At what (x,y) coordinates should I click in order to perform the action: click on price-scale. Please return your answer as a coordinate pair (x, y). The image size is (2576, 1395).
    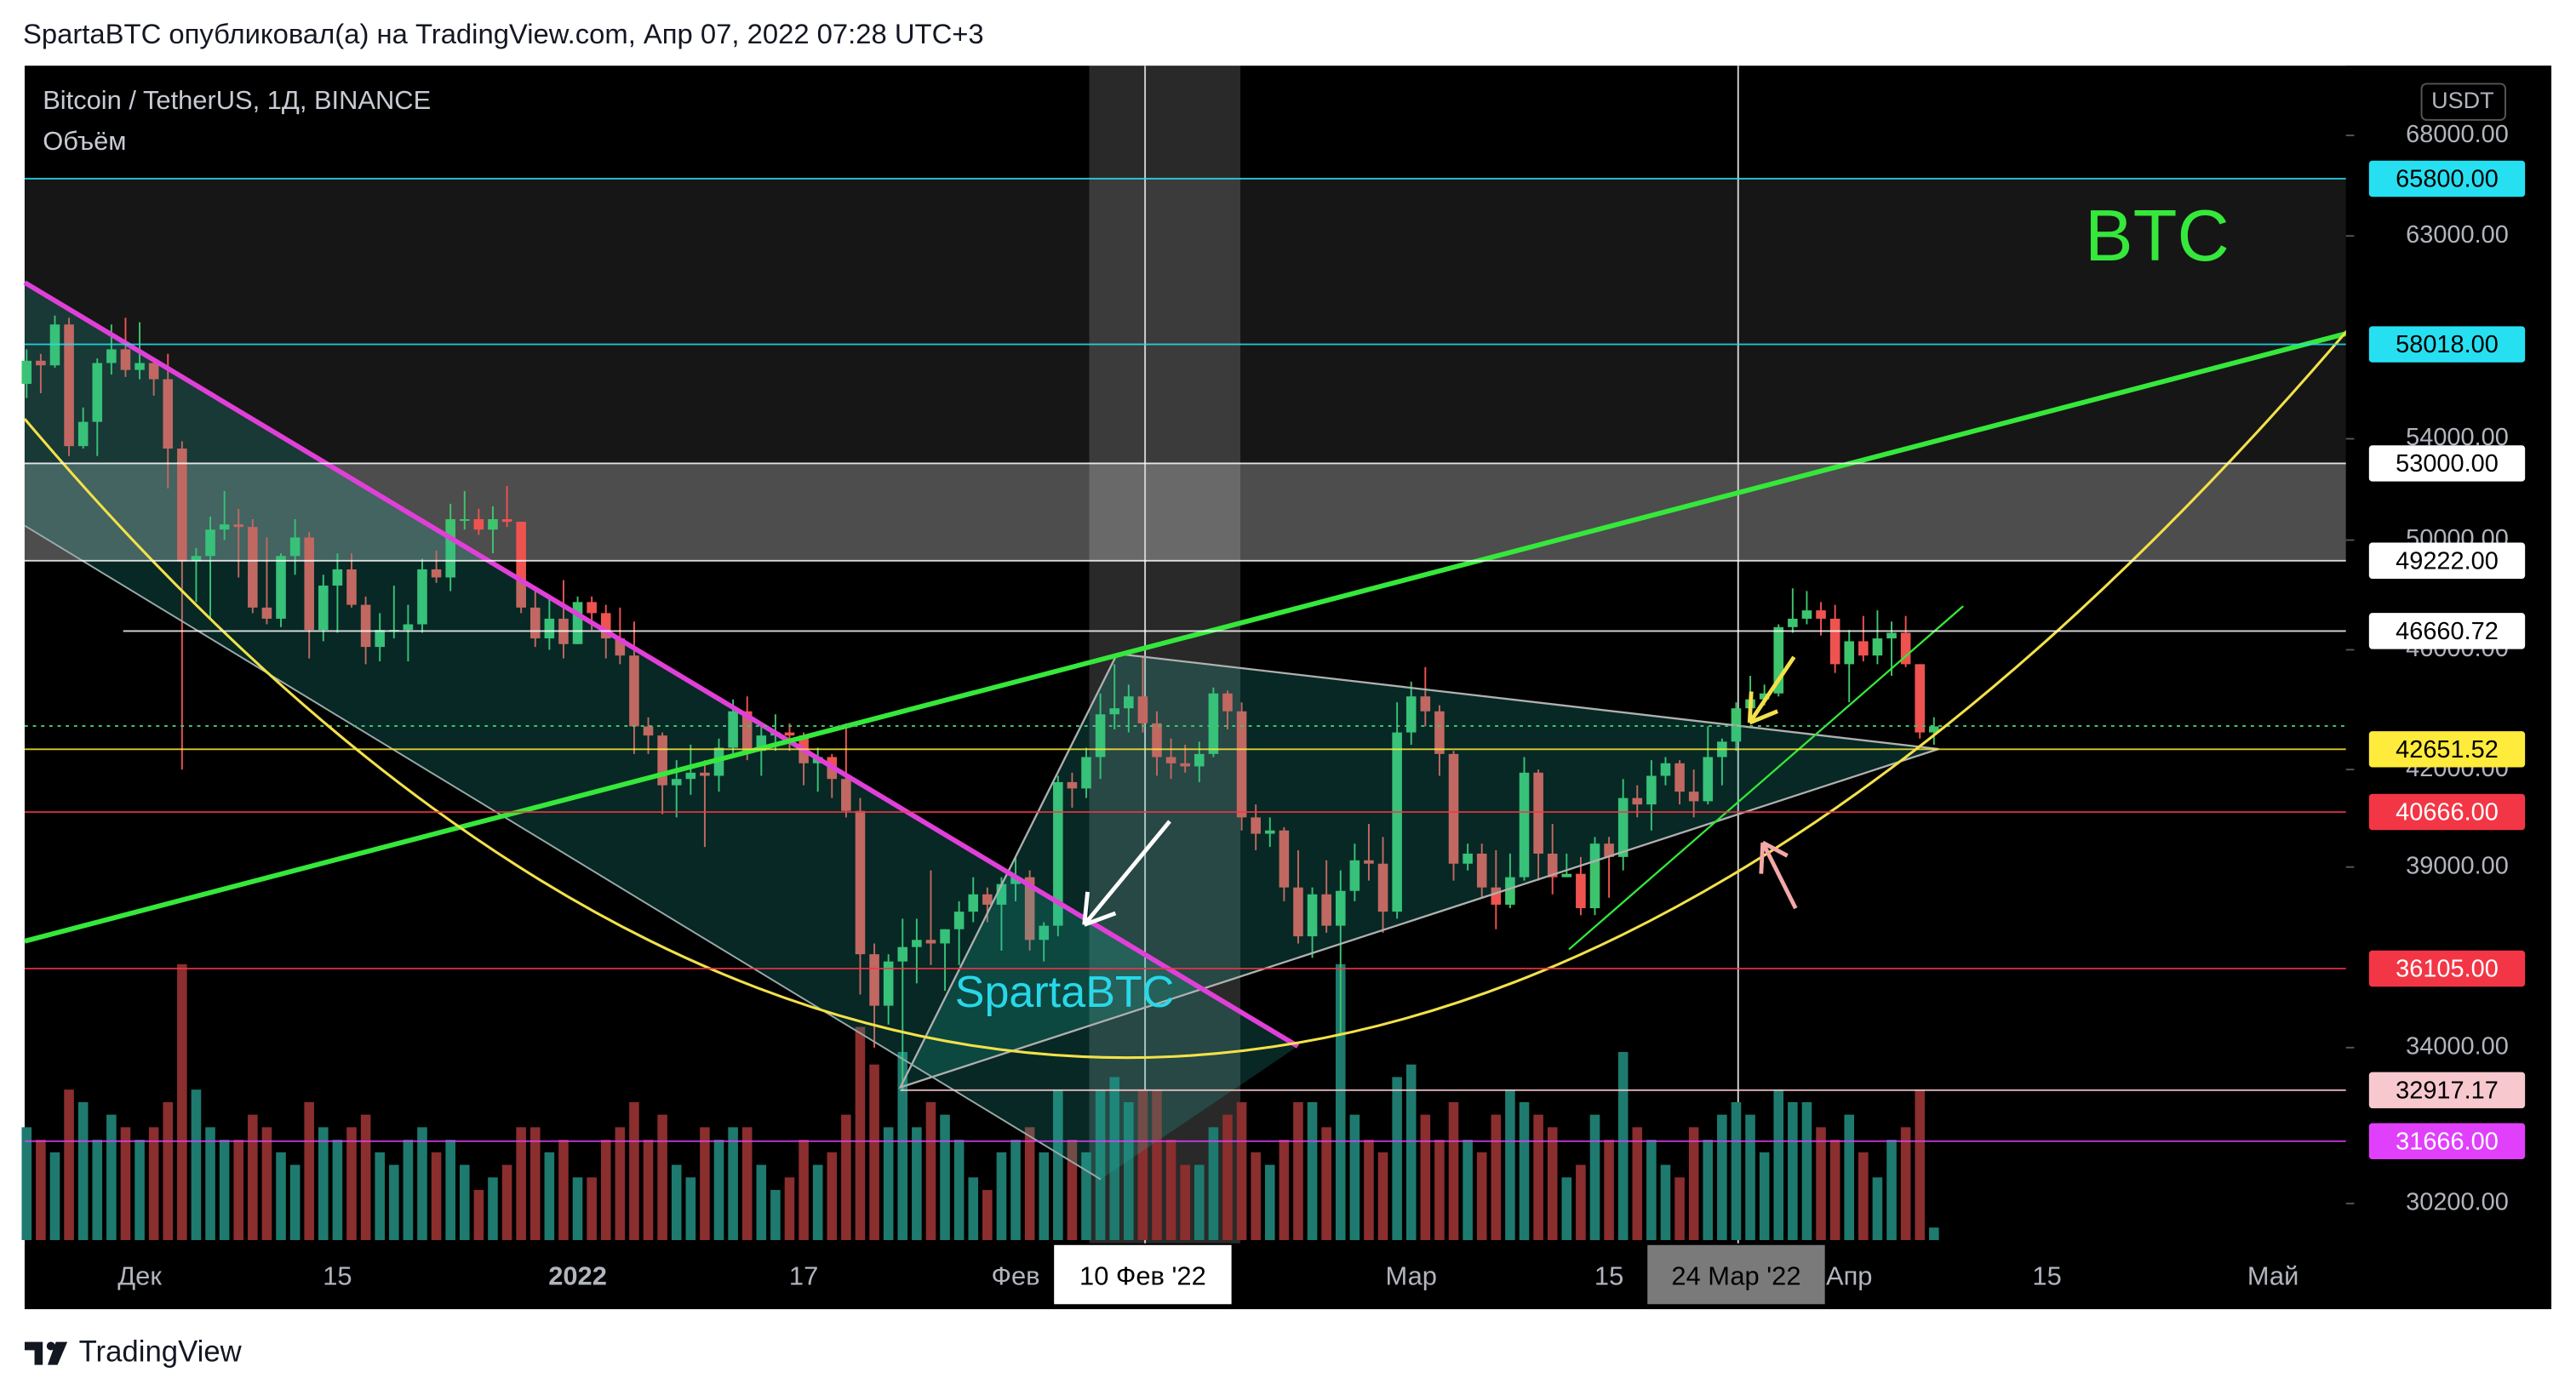
    Looking at the image, I should click on (2449, 654).